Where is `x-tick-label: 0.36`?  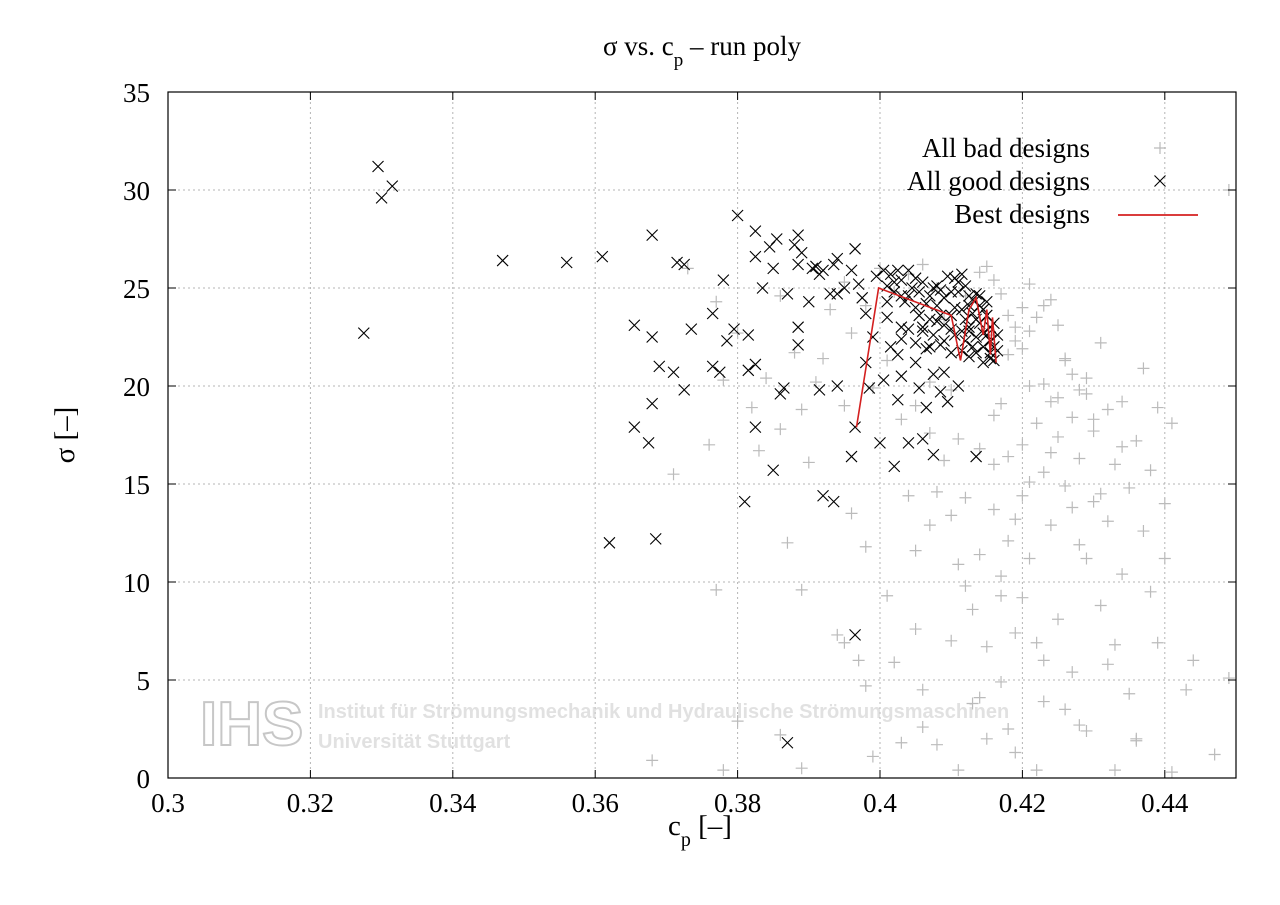
x-tick-label: 0.36 is located at coordinates (595, 803).